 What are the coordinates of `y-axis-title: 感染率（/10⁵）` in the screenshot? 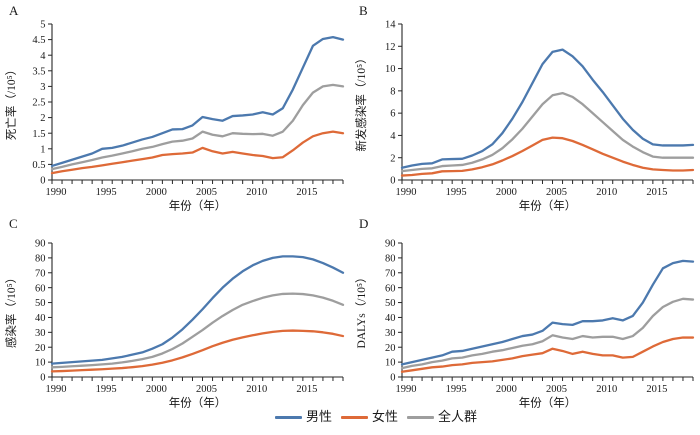 It's located at (11, 310).